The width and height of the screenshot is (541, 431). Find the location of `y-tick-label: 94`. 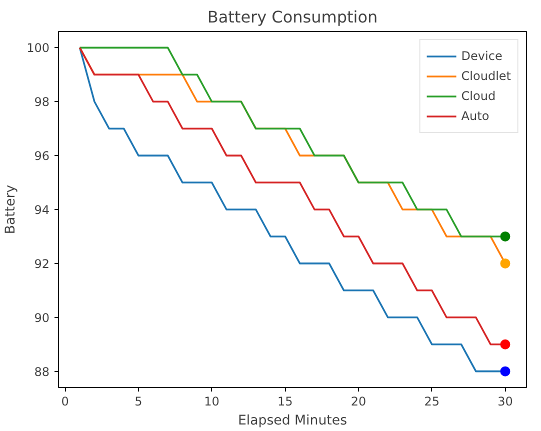

y-tick-label: 94 is located at coordinates (42, 210).